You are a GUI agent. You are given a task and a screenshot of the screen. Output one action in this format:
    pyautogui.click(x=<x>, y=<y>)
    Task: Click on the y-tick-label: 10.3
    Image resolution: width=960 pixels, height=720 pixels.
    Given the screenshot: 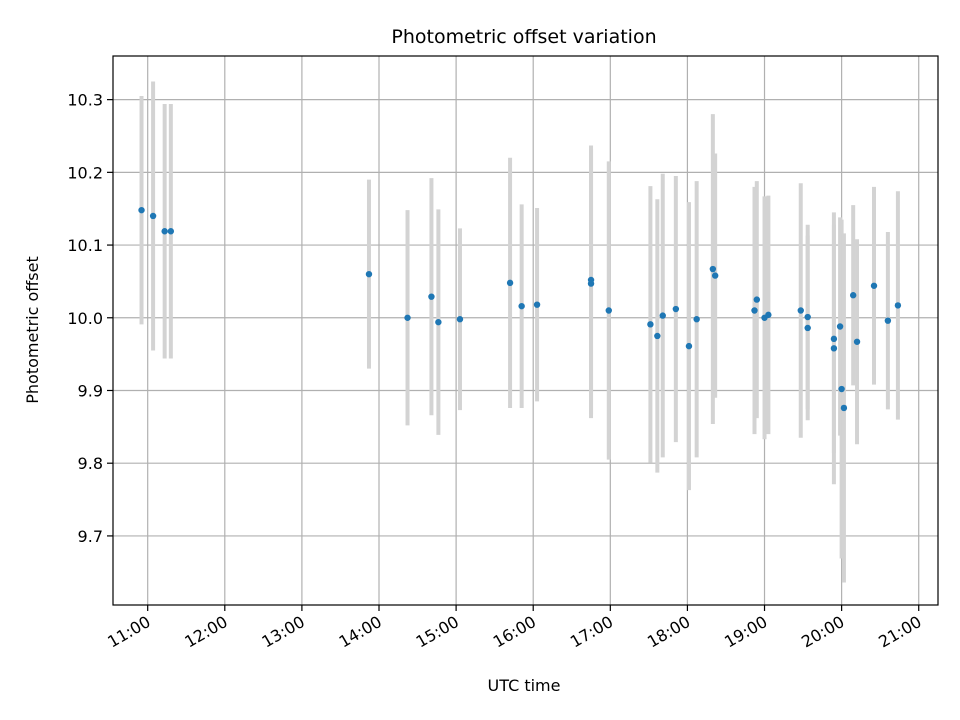 What is the action you would take?
    pyautogui.click(x=85, y=100)
    